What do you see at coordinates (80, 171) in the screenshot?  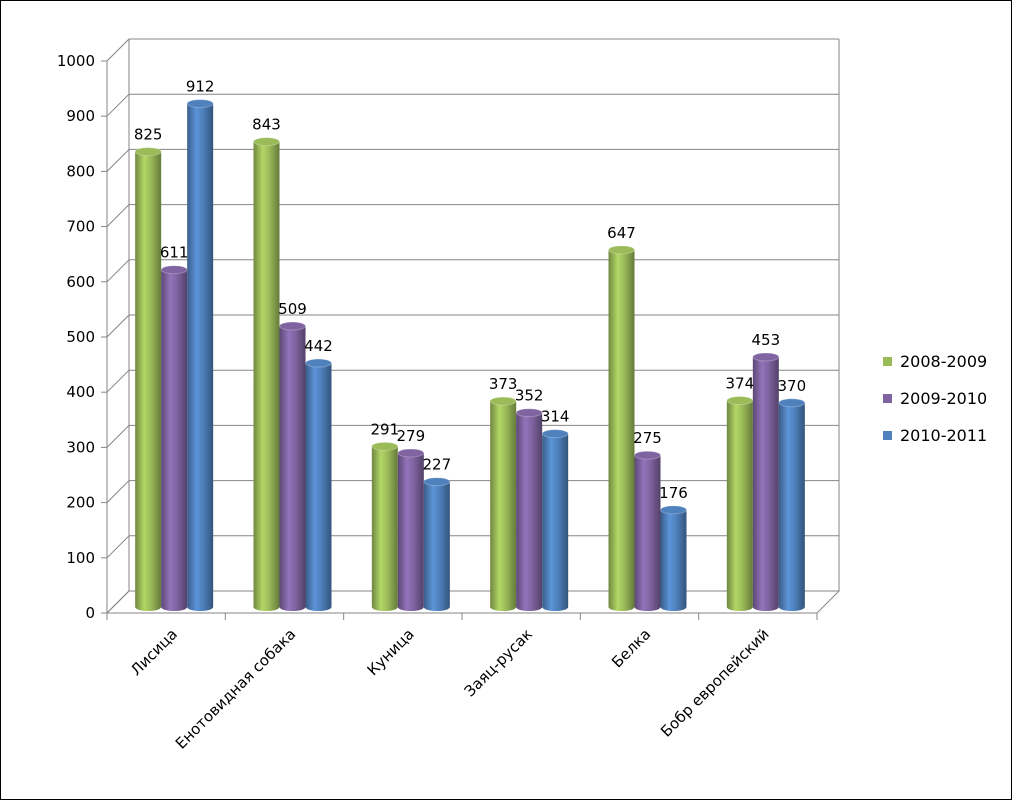 I see `y-tick-label: 800` at bounding box center [80, 171].